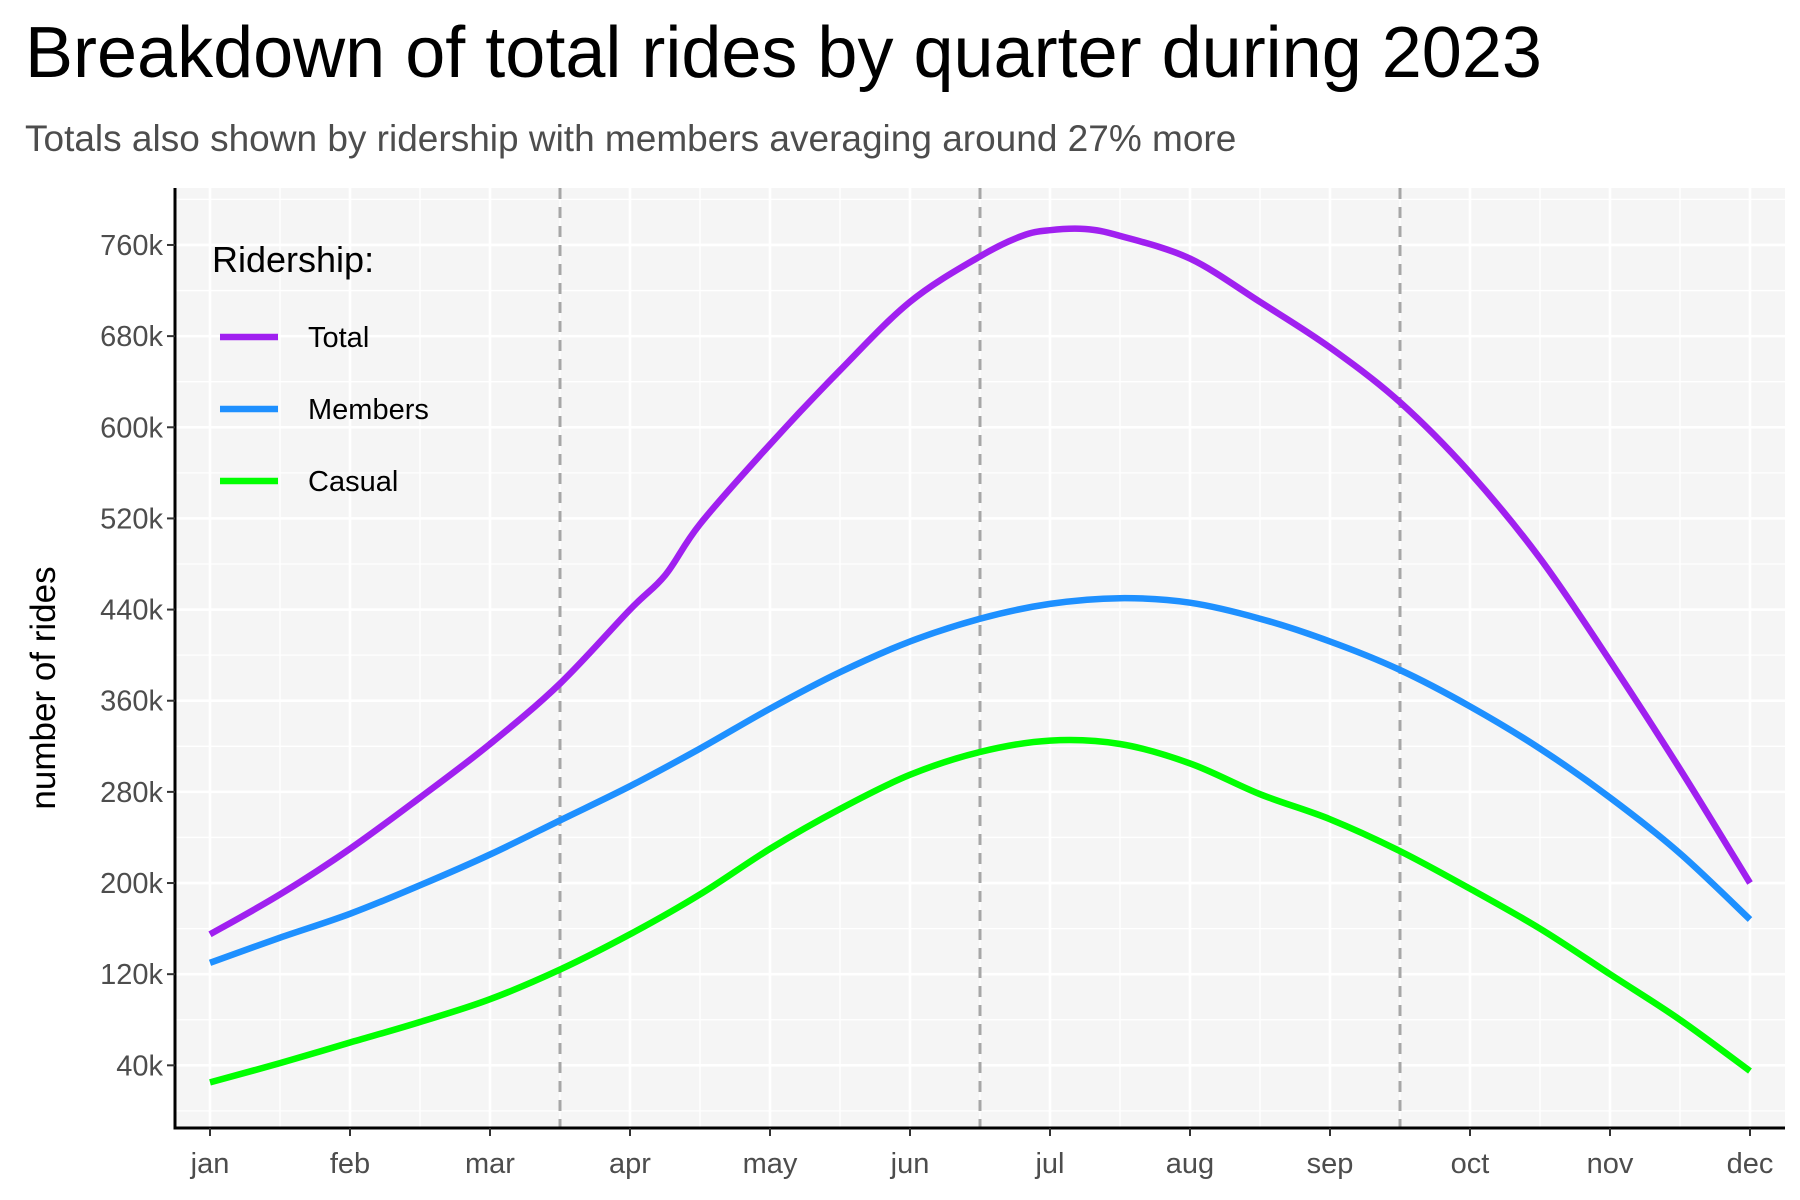 This screenshot has width=1800, height=1200. Describe the element at coordinates (131, 337) in the screenshot. I see `y-tick-label: 680k` at that location.